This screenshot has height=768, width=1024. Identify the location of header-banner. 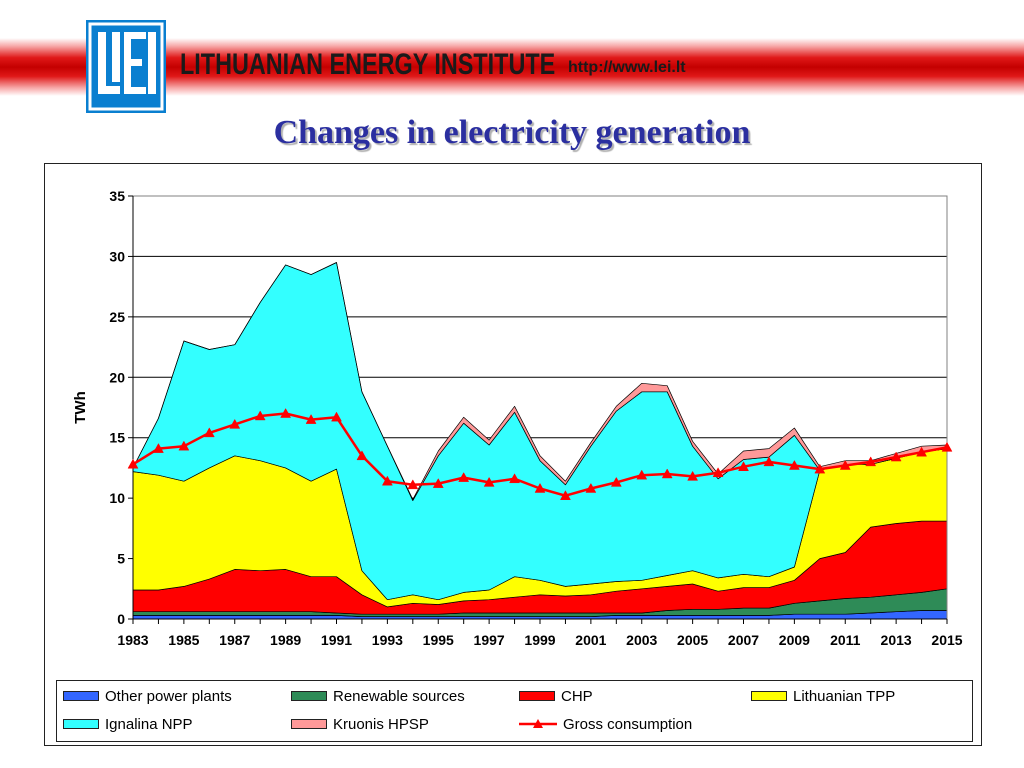
(512, 67).